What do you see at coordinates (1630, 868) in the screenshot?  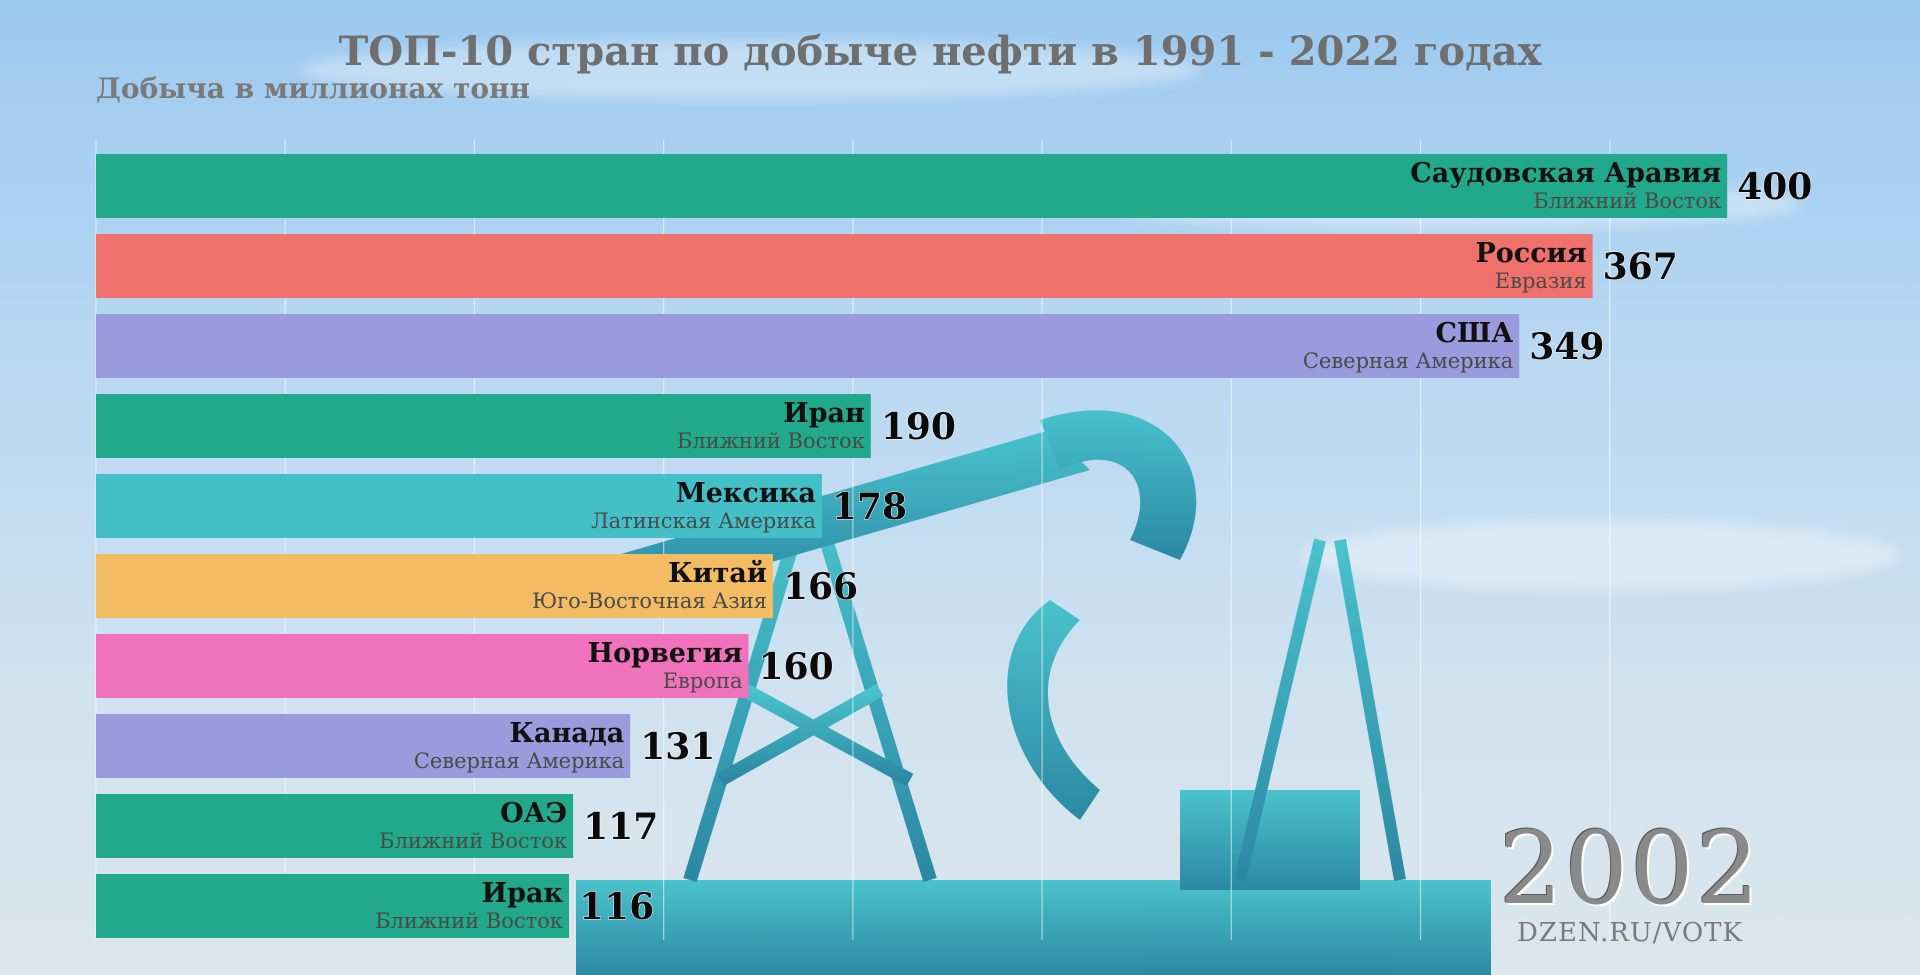 I see `year-label: 2002` at bounding box center [1630, 868].